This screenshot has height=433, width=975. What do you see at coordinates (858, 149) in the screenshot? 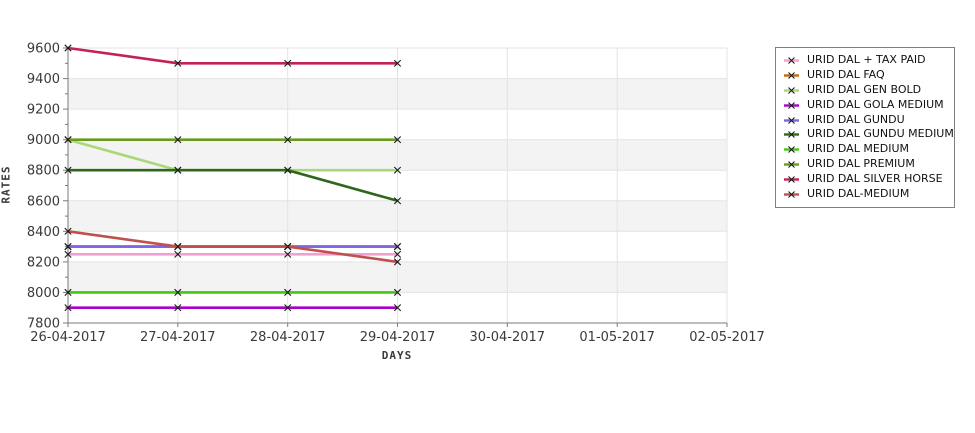
I see `legend-label: URID DAL MEDIUM` at bounding box center [858, 149].